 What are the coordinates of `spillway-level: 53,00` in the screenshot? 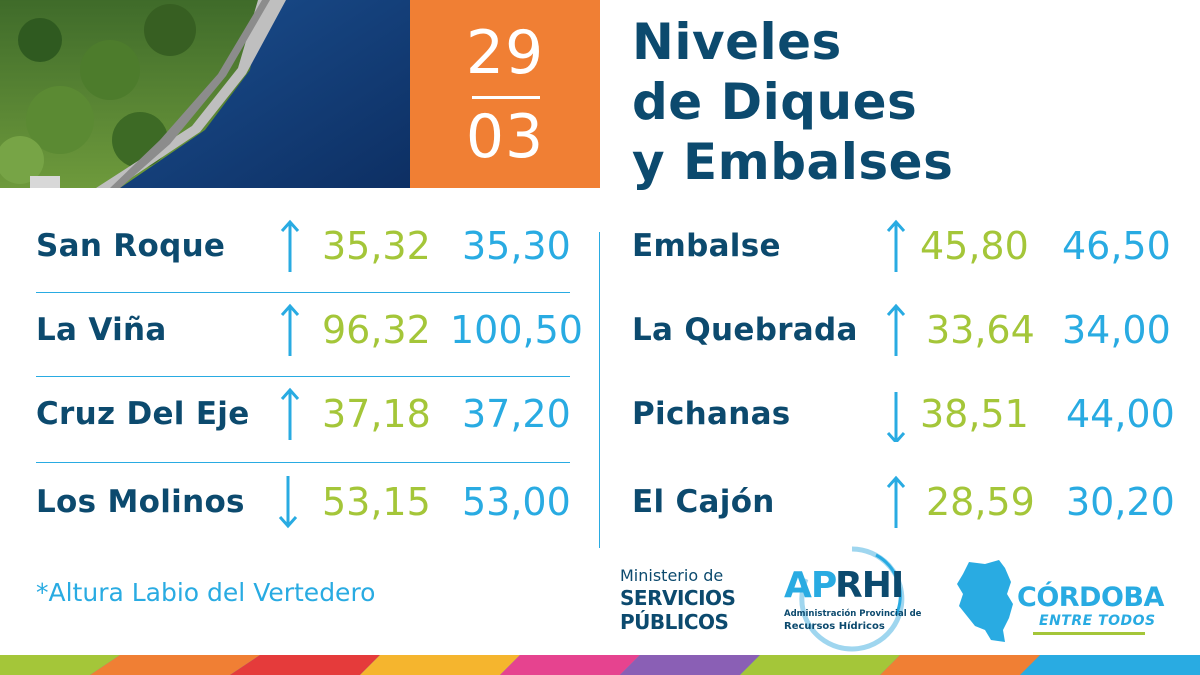 It's located at (516, 502).